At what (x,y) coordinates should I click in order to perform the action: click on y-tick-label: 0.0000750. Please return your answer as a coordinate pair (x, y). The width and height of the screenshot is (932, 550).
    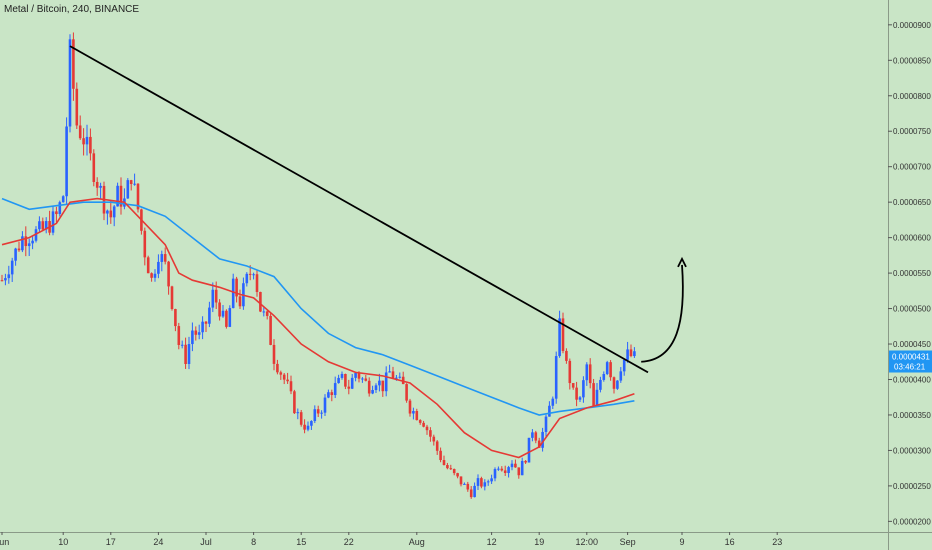
    Looking at the image, I should click on (912, 131).